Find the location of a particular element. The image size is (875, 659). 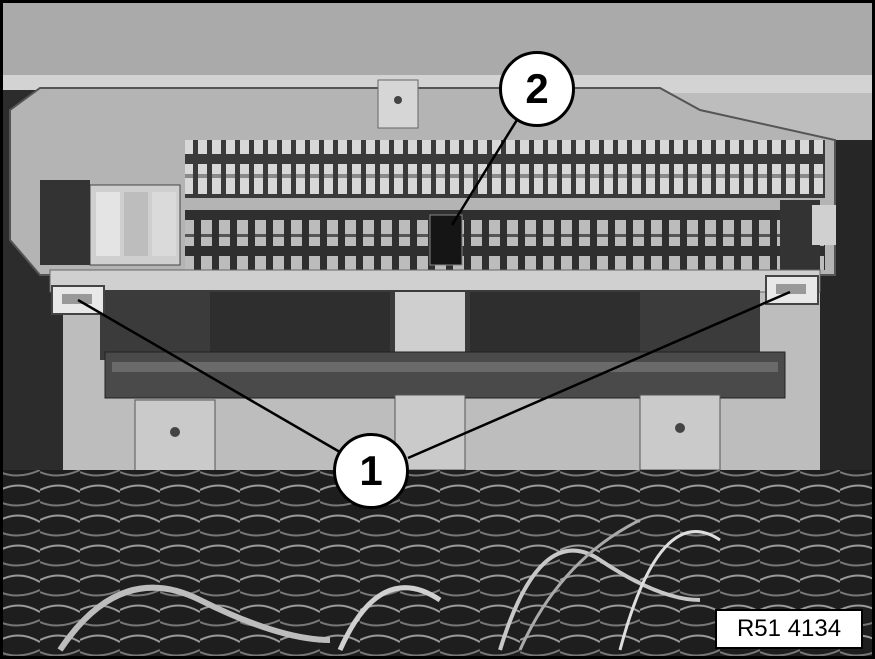

fuse-row-top is located at coordinates (505, 169).